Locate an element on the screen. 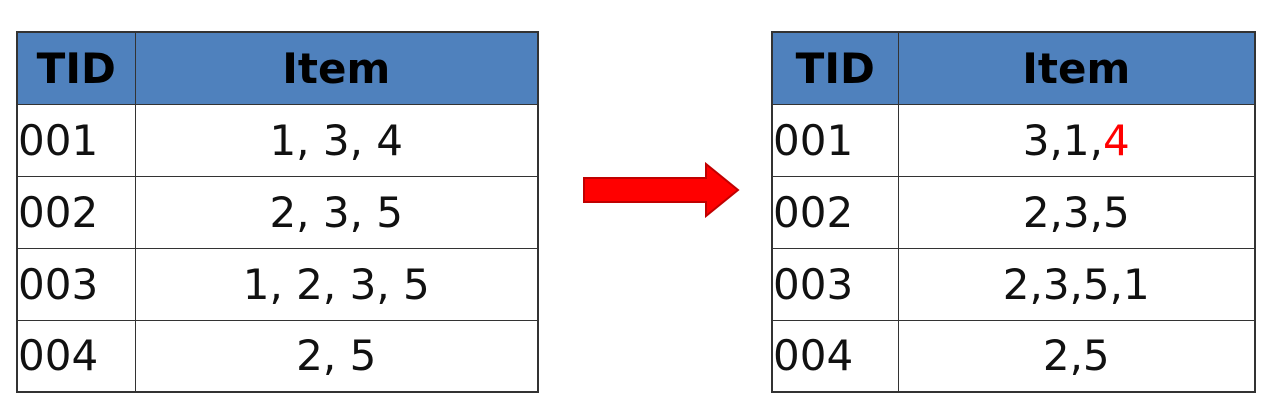  table-row: 004 2,5 is located at coordinates (1013, 356).